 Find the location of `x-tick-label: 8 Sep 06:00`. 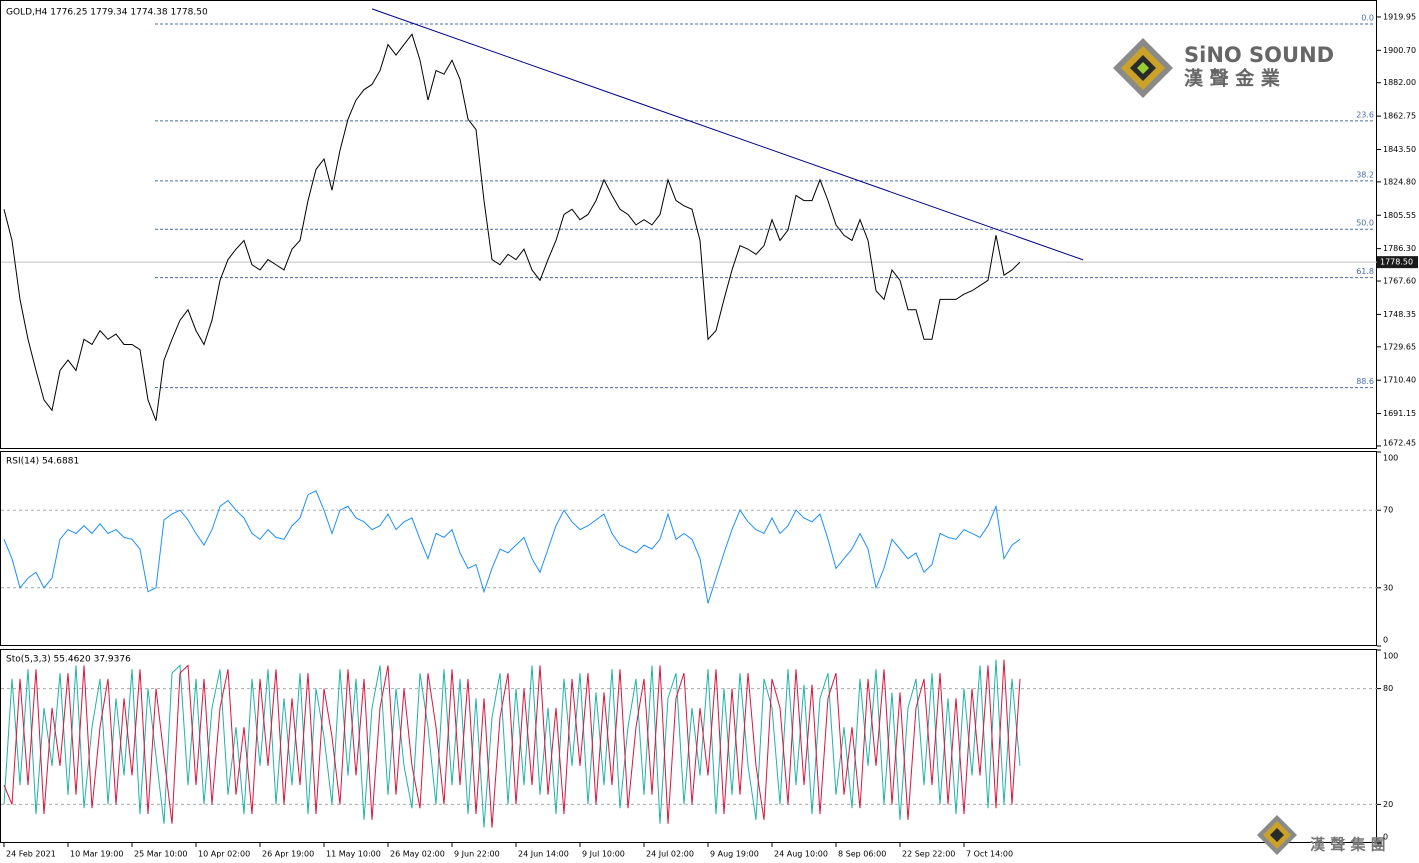

x-tick-label: 8 Sep 06:00 is located at coordinates (862, 854).